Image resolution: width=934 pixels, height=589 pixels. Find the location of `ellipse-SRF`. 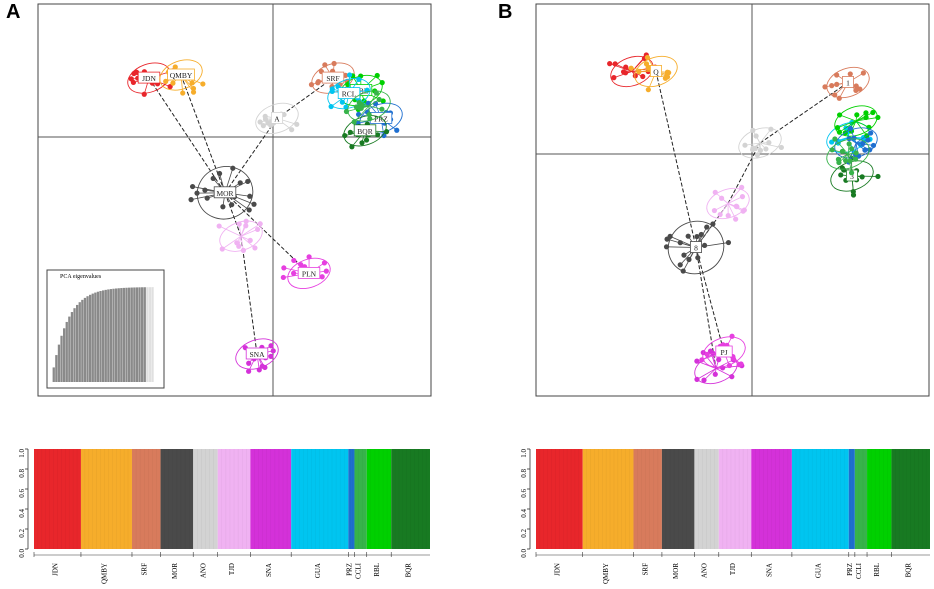

ellipse-SRF is located at coordinates (848, 82).